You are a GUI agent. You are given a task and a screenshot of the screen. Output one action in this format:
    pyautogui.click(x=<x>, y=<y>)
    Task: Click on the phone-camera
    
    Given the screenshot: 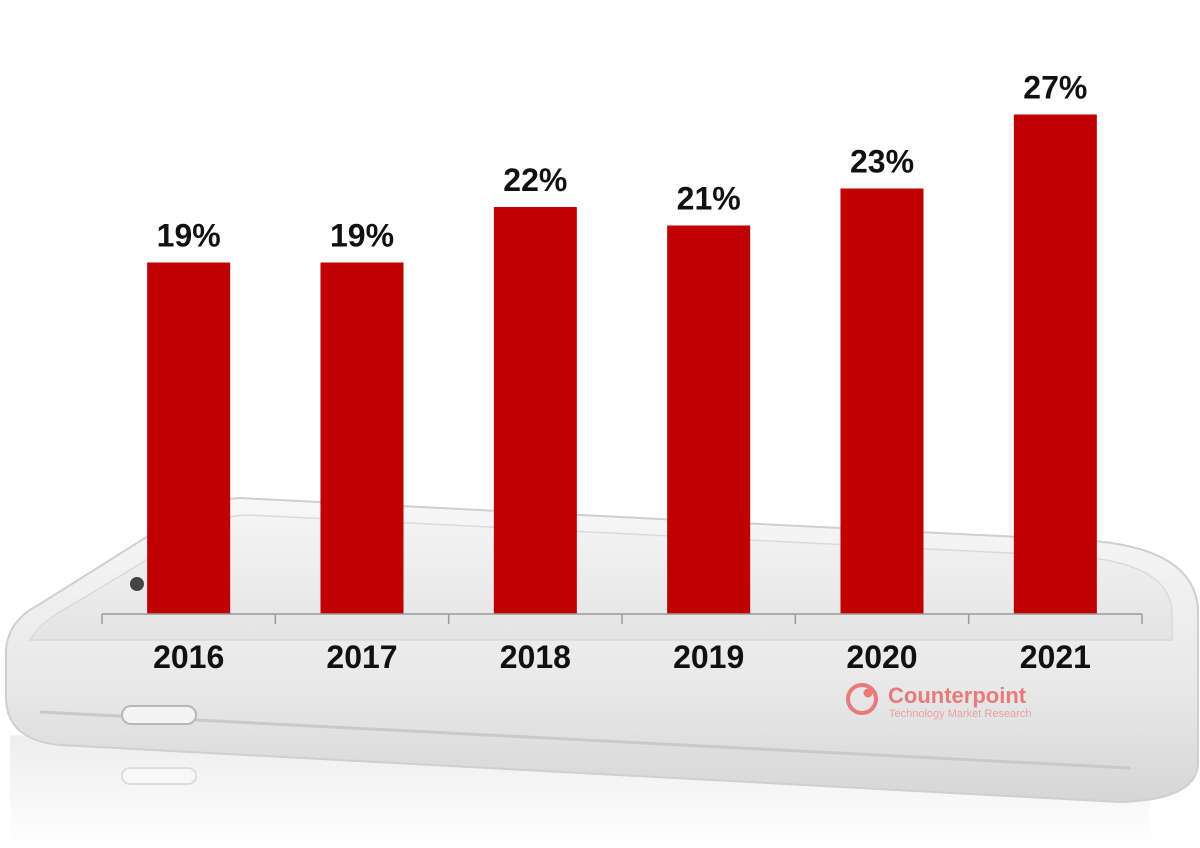 What is the action you would take?
    pyautogui.click(x=137, y=584)
    